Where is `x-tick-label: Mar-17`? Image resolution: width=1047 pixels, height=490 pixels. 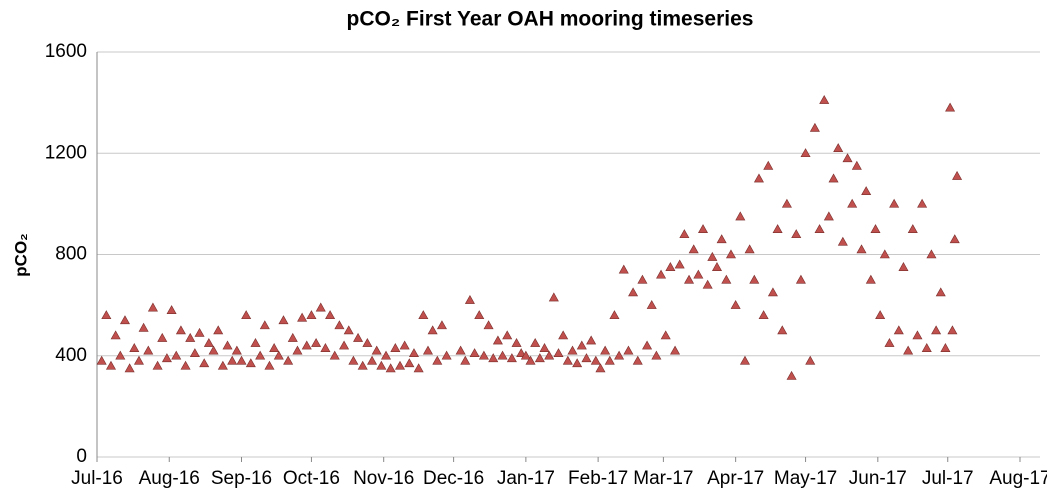 x-tick-label: Mar-17 is located at coordinates (663, 478).